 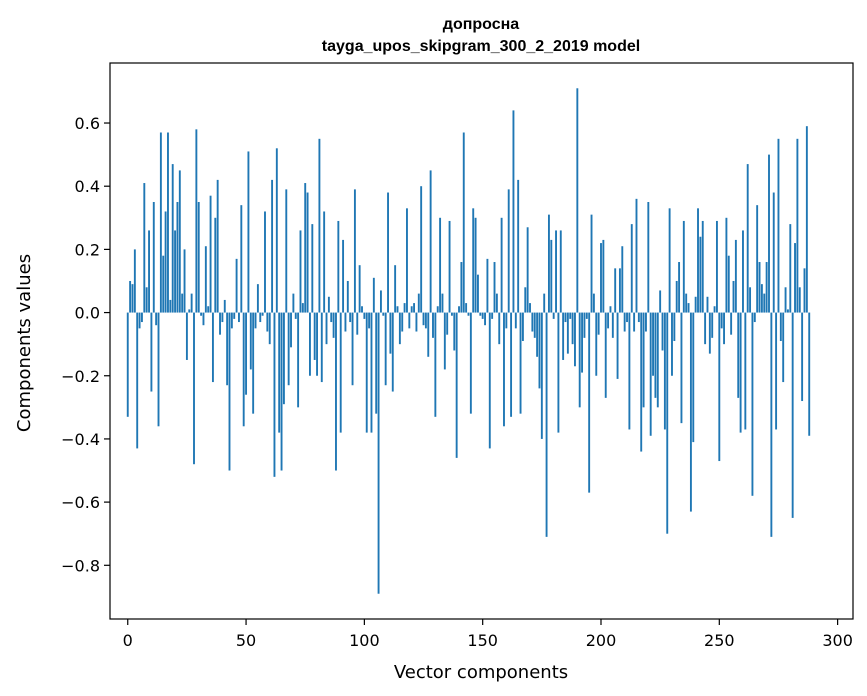 I want to click on y-axis-label: Components values, so click(x=24, y=343).